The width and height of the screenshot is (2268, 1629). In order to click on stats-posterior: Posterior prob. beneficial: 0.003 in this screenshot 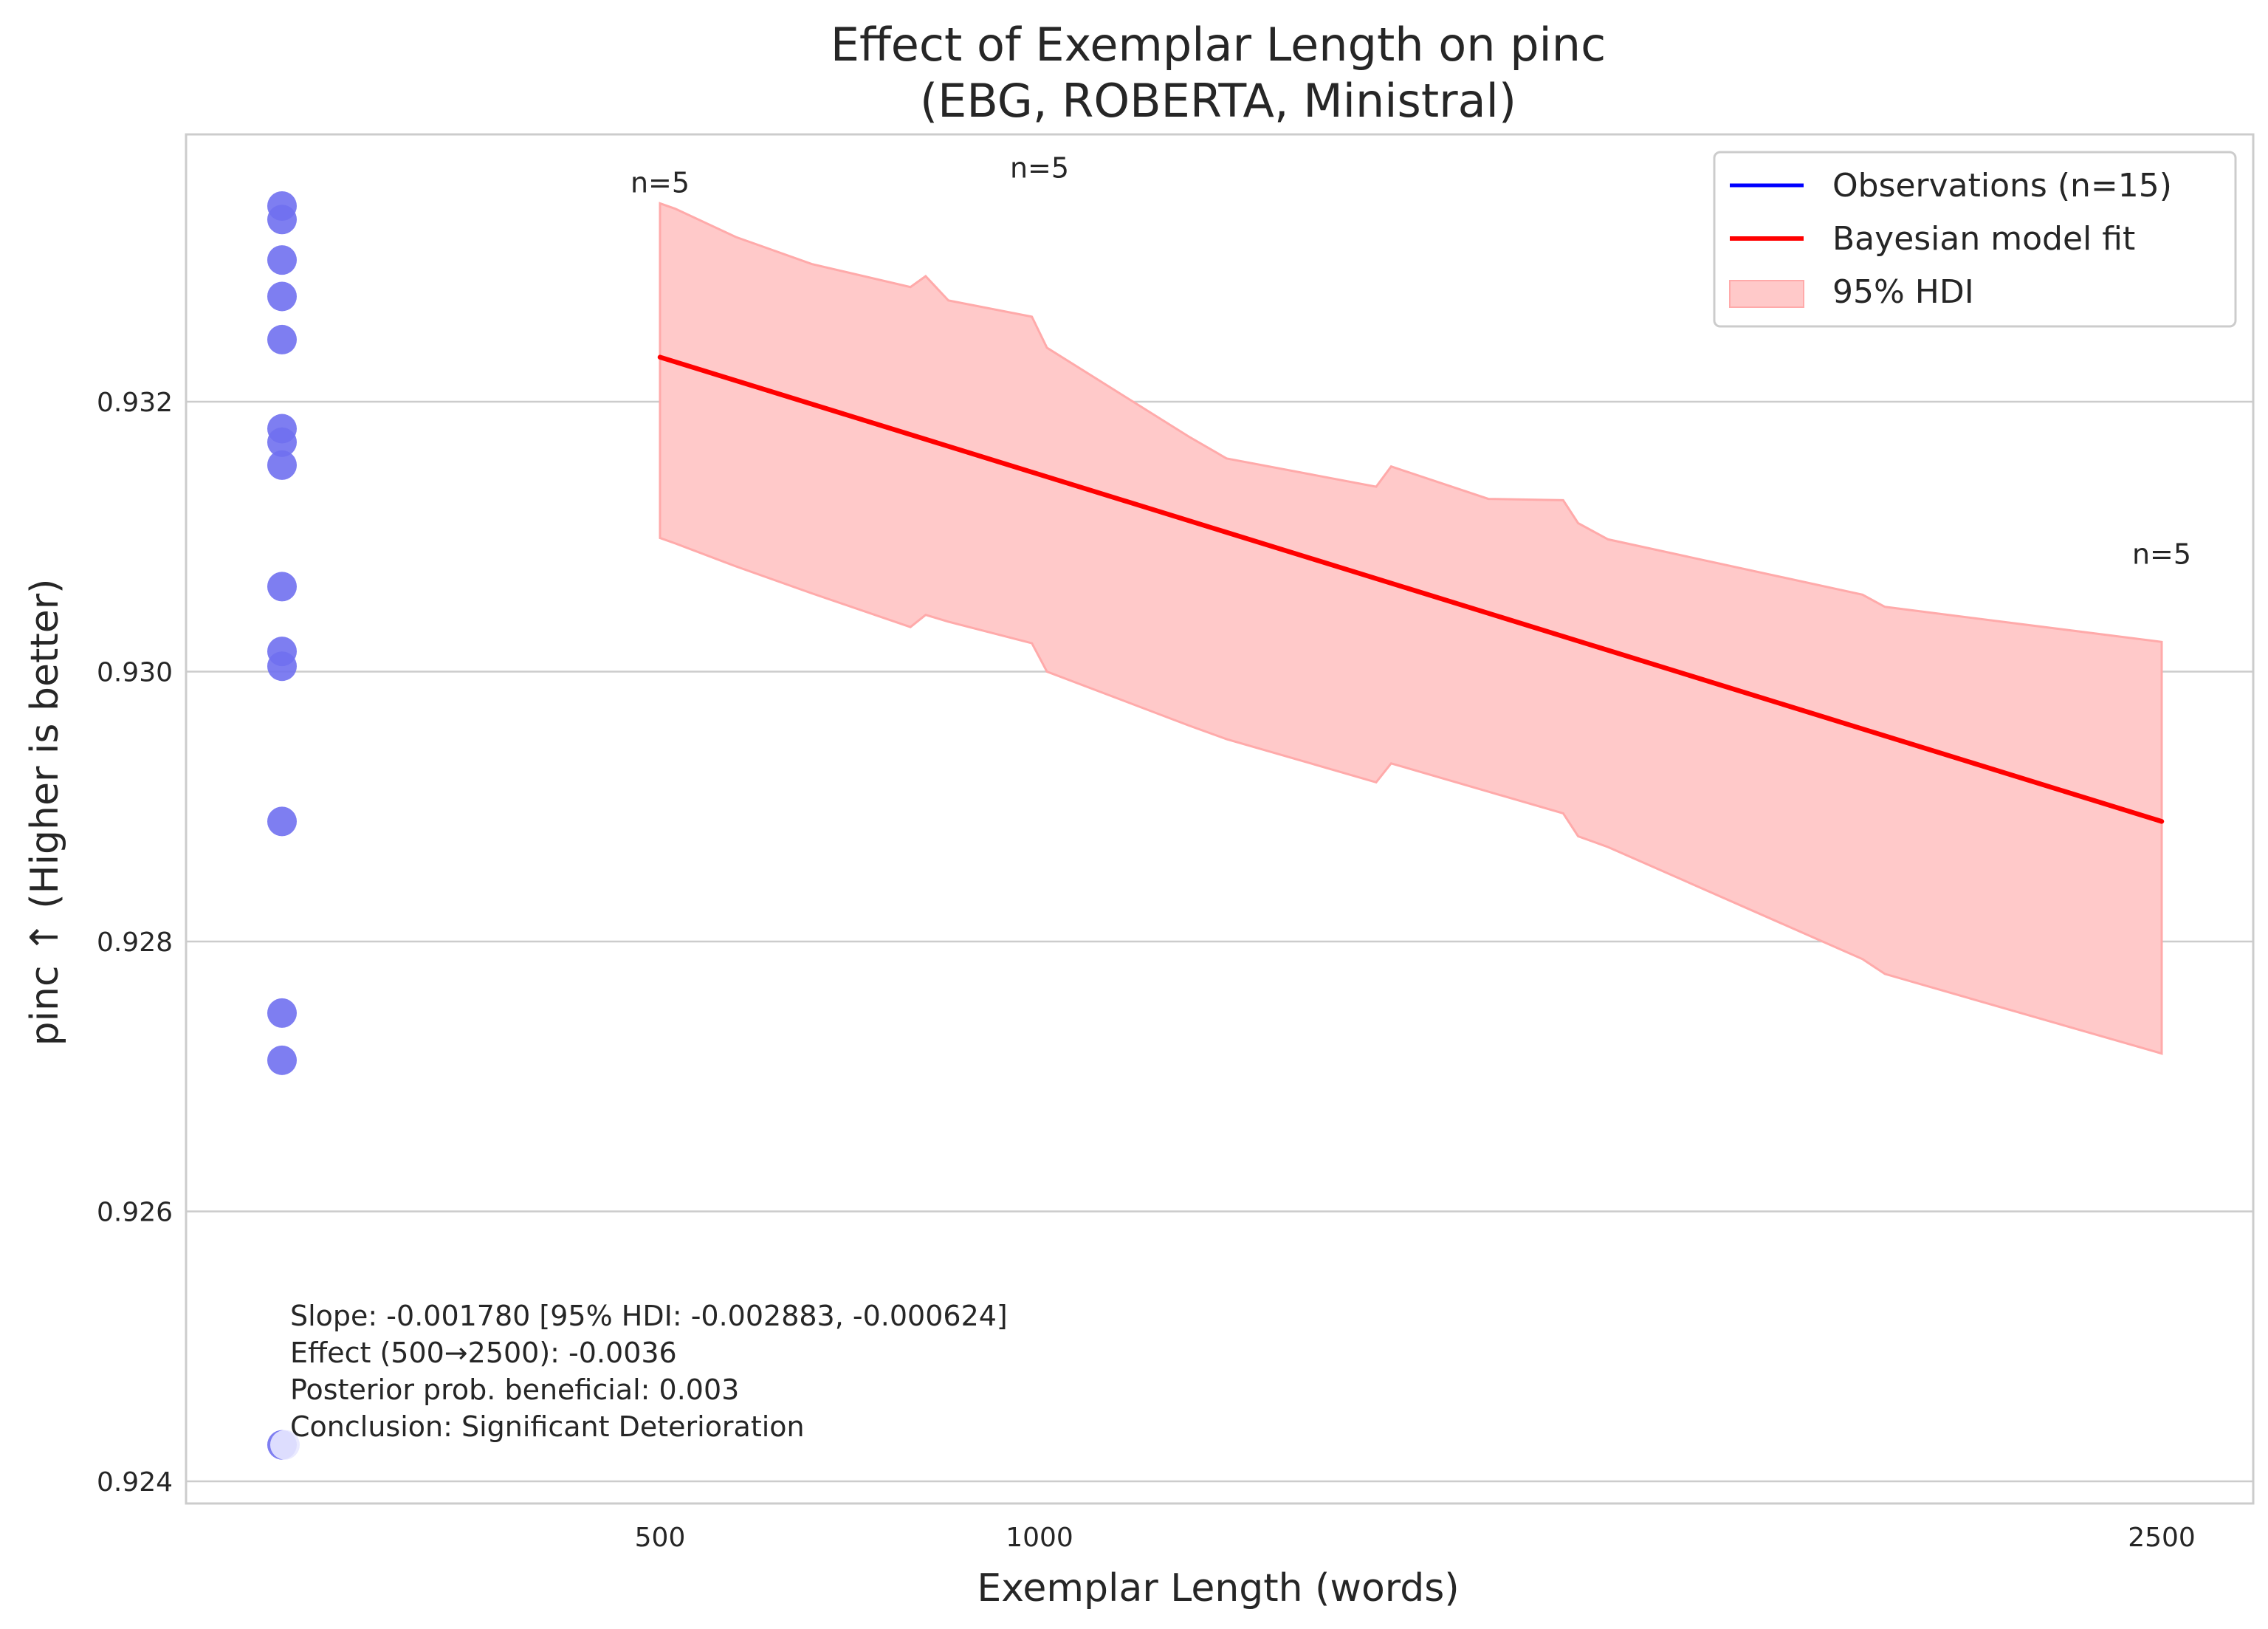, I will do `click(514, 1390)`.